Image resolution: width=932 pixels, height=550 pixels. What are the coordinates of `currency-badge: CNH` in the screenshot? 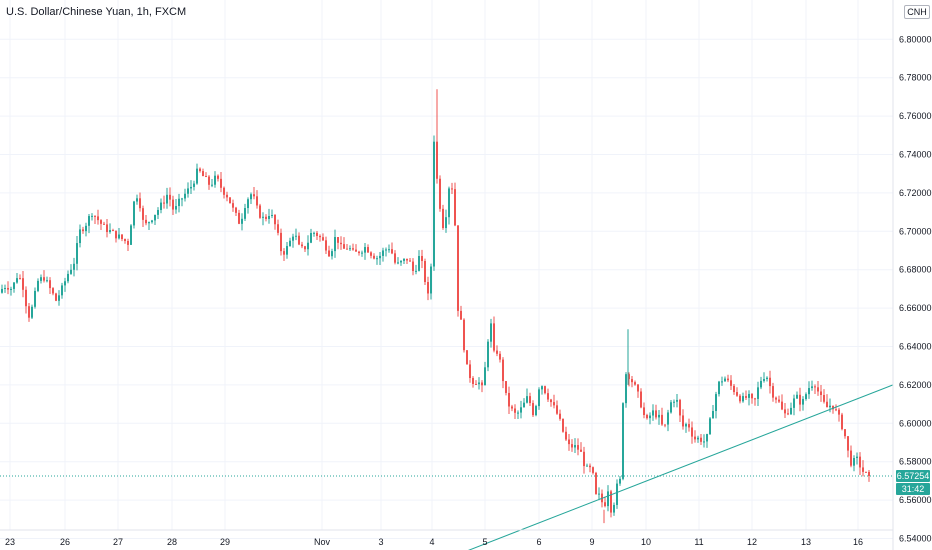 It's located at (917, 12).